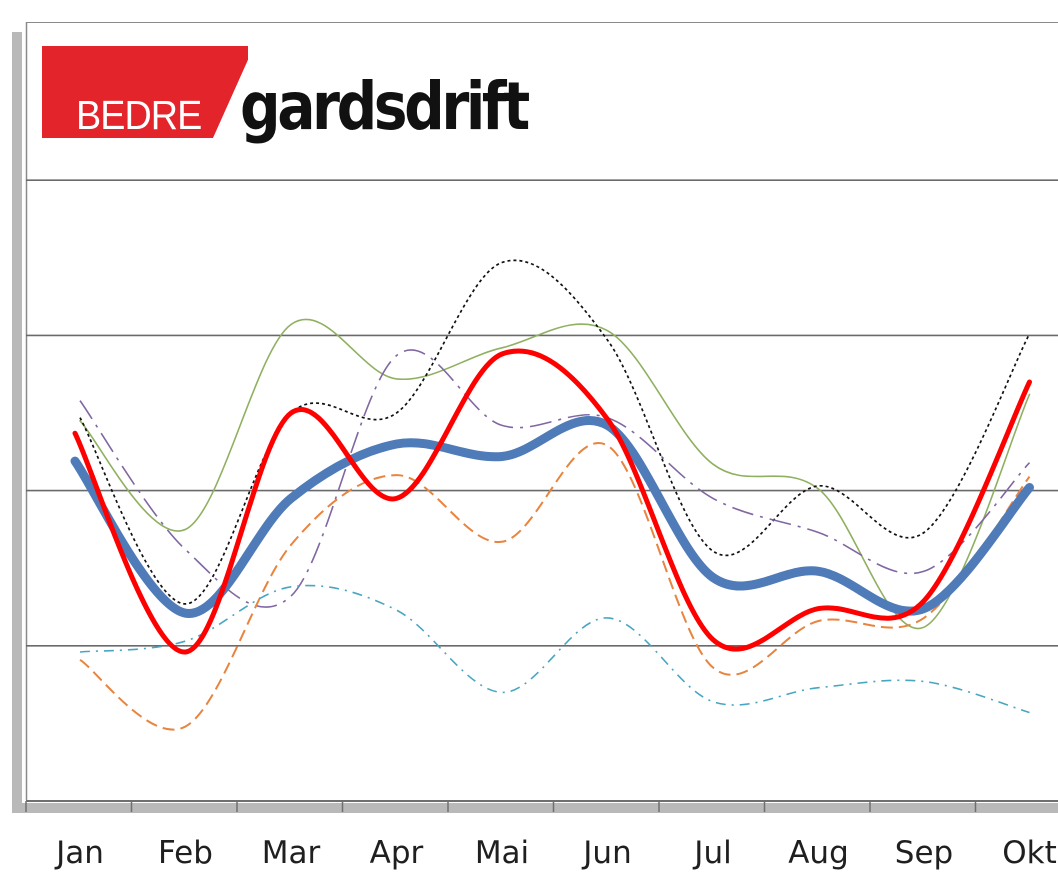  I want to click on x-tick-label-jul: Jul, so click(711, 853).